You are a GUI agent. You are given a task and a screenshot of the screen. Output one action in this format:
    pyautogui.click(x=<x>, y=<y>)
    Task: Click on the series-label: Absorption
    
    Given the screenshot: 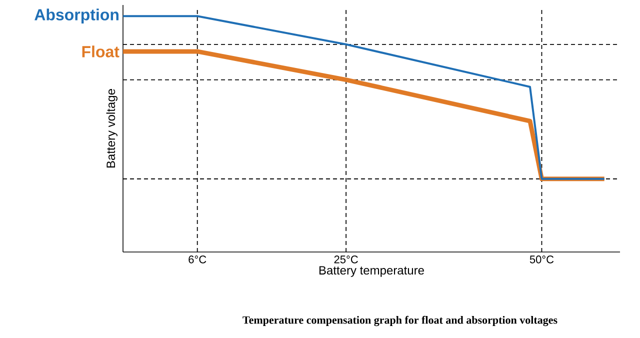 What is the action you would take?
    pyautogui.click(x=76, y=16)
    